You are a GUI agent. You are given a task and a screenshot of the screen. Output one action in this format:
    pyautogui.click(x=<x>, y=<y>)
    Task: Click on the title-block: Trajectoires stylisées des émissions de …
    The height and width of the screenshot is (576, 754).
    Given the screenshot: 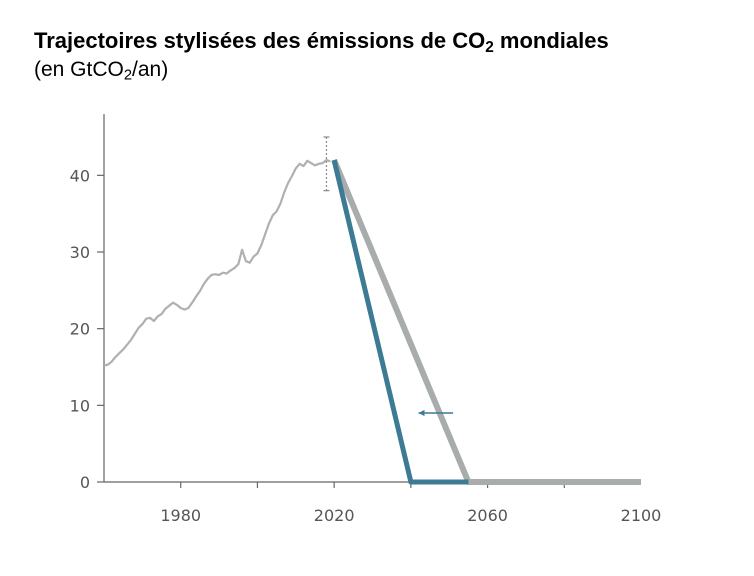 What is the action you would take?
    pyautogui.click(x=321, y=55)
    